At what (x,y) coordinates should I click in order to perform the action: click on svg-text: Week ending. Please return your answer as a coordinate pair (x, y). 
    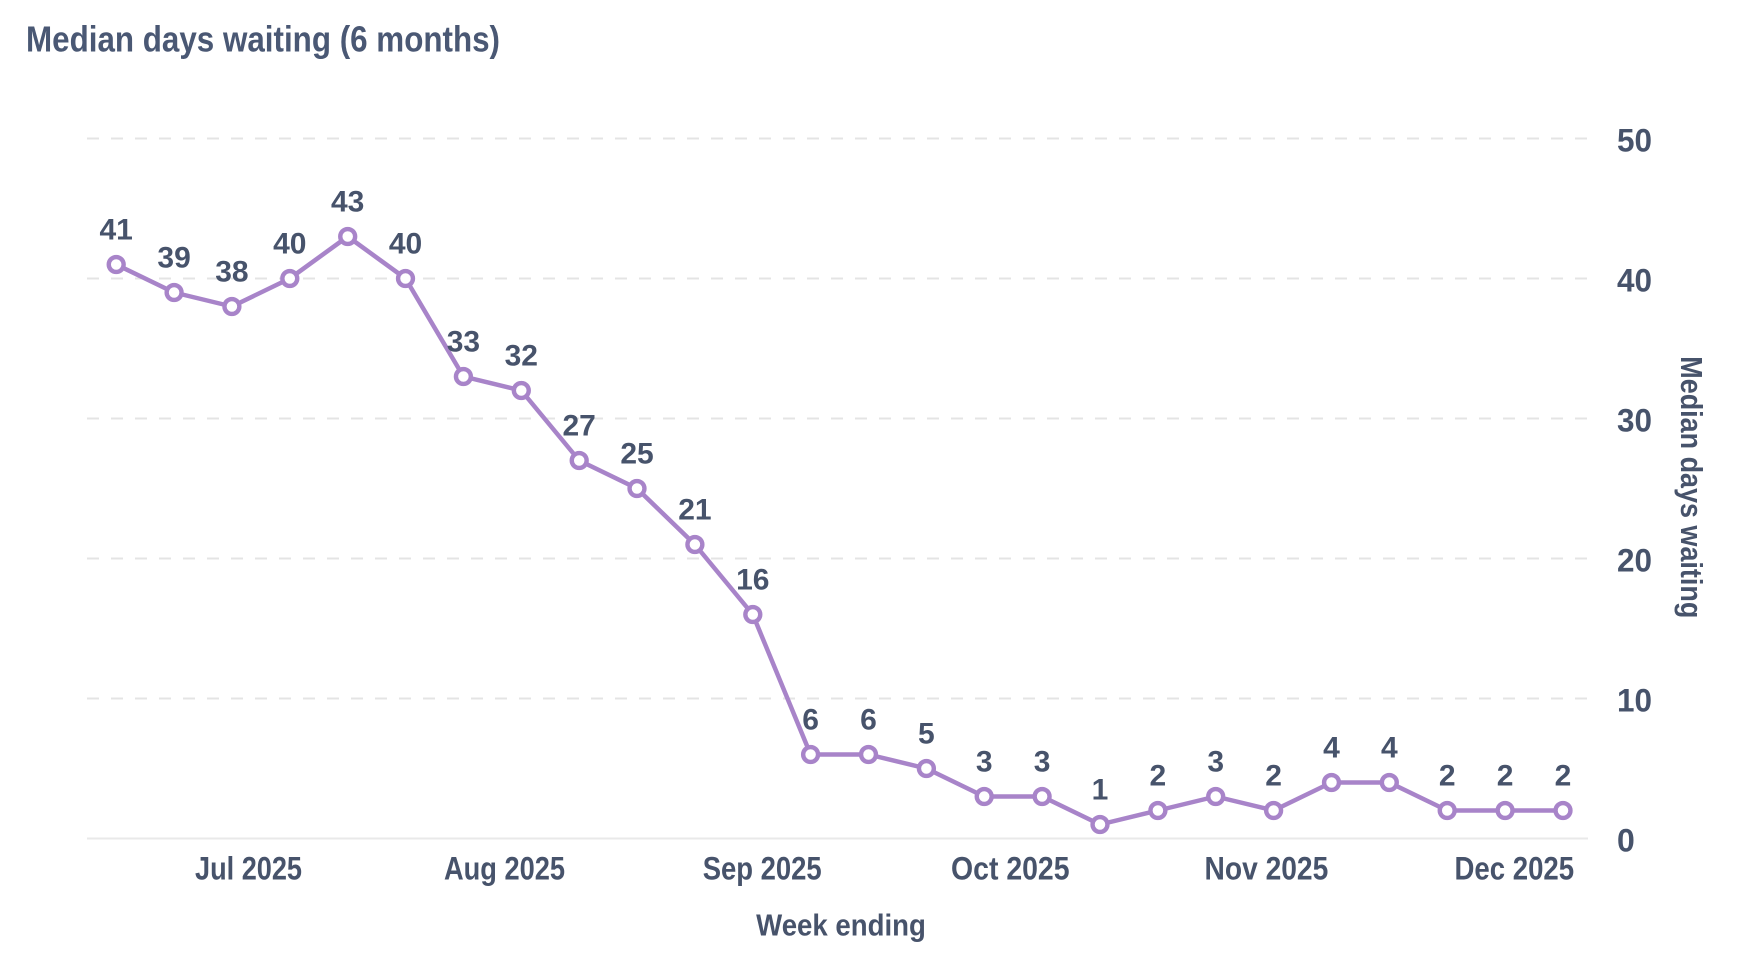
    Looking at the image, I should click on (841, 924).